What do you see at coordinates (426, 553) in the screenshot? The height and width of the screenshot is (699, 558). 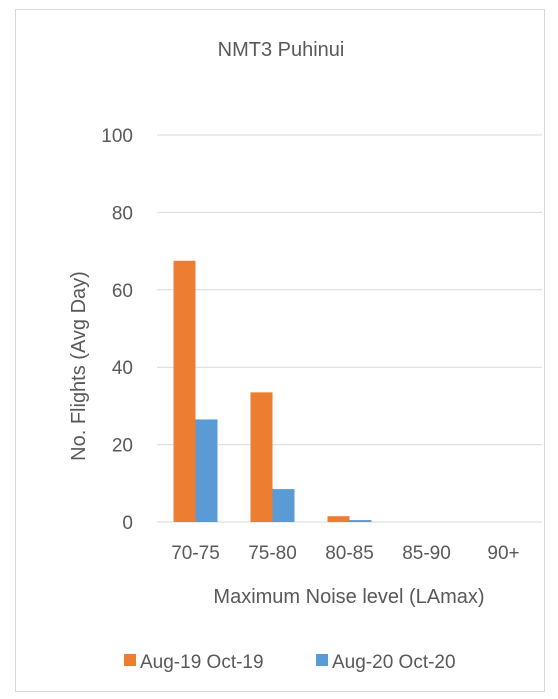 I see `x-tick-label: 85-90` at bounding box center [426, 553].